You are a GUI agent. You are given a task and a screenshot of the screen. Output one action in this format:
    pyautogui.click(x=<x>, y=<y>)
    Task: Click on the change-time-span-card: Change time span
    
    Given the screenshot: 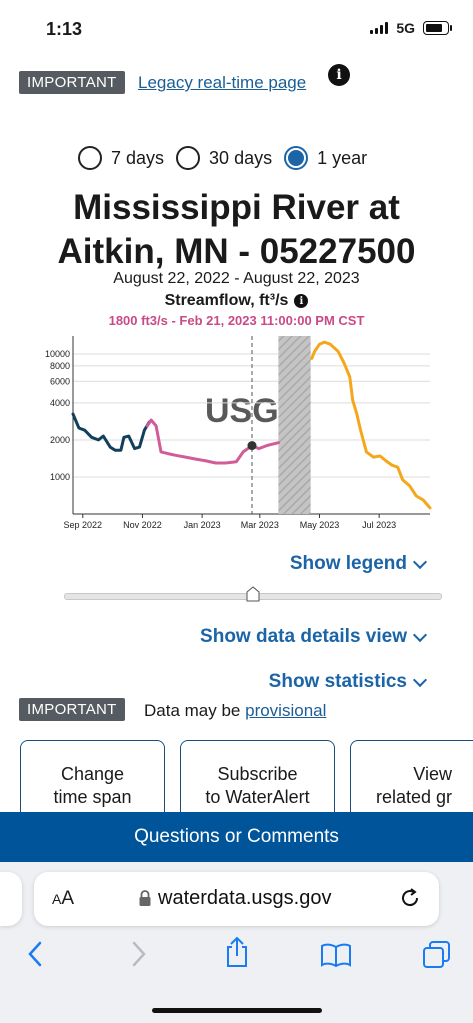 What is the action you would take?
    pyautogui.click(x=92, y=782)
    